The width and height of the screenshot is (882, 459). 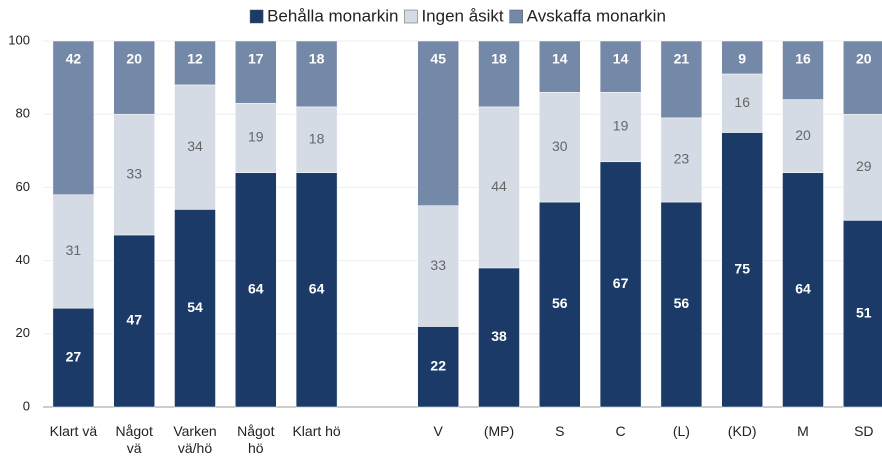 I want to click on y-tick-label: 0, so click(x=26, y=405).